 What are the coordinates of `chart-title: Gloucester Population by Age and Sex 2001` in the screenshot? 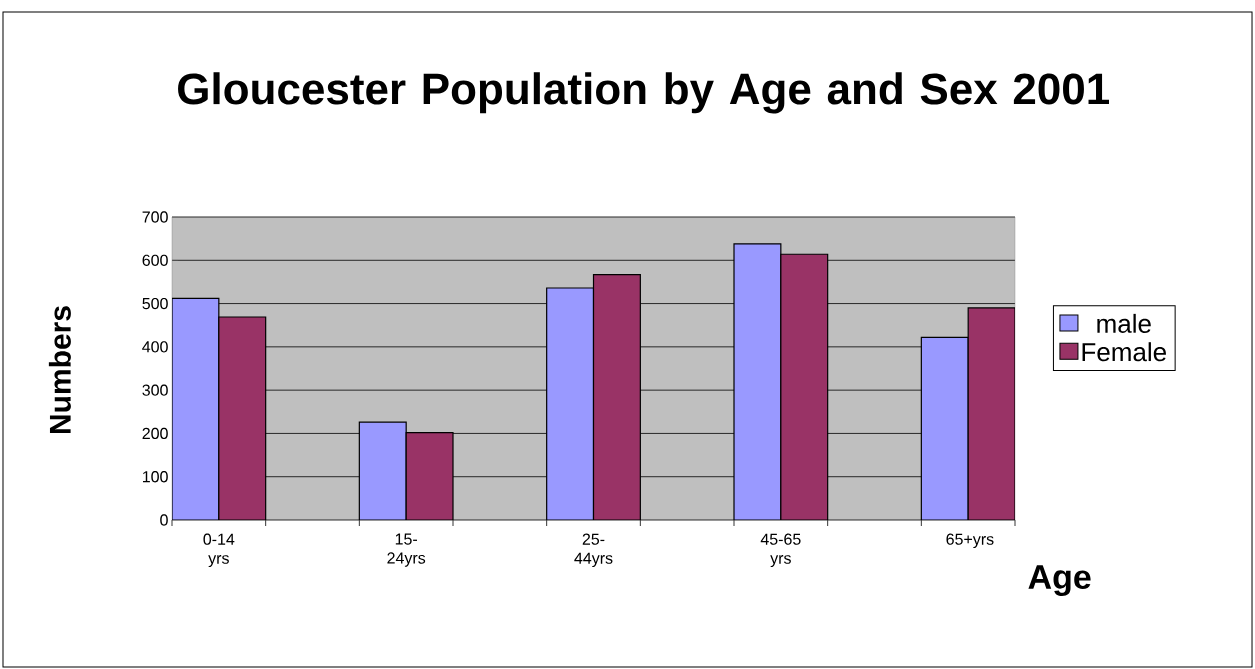 It's located at (643, 93).